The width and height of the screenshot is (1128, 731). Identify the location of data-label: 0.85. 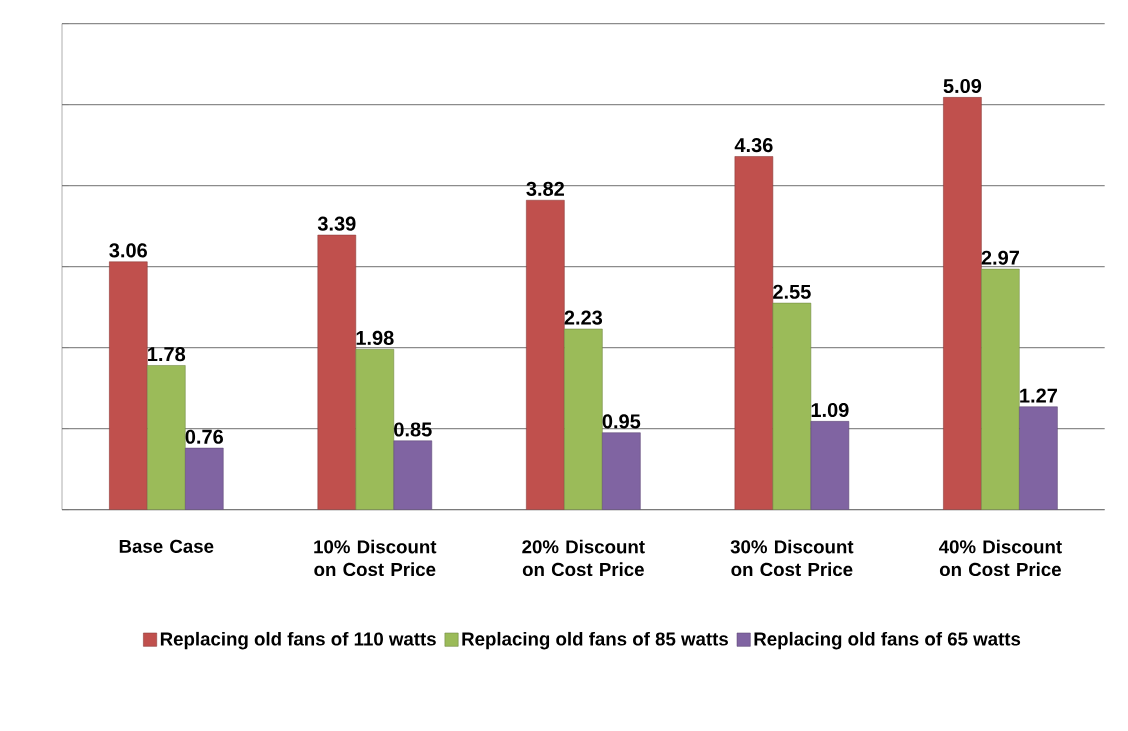
(413, 429).